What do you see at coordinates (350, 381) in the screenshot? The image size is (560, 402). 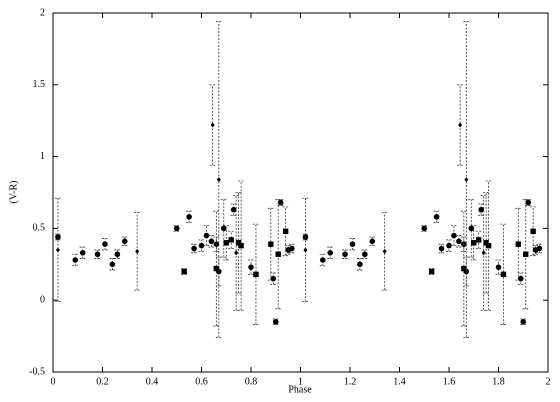 I see `x-tick-label: 1.2` at bounding box center [350, 381].